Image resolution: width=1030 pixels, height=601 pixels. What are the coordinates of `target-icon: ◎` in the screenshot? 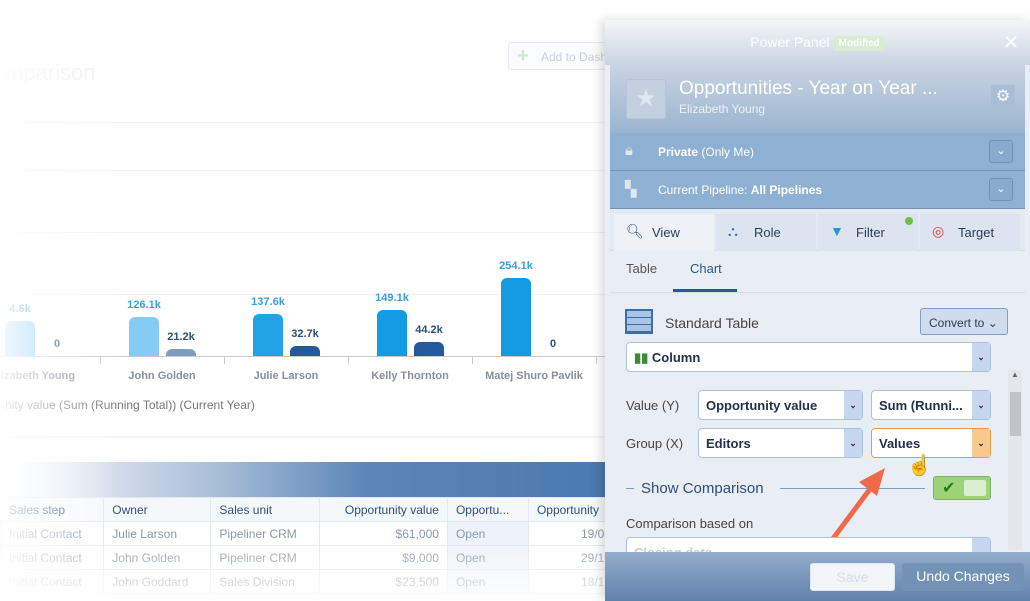 It's located at (938, 231).